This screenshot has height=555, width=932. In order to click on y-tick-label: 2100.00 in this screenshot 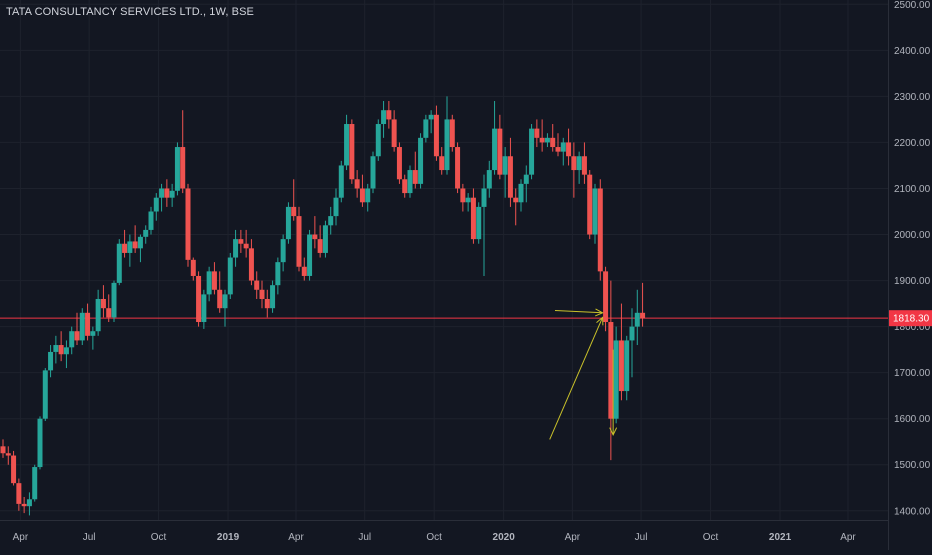, I will do `click(912, 189)`.